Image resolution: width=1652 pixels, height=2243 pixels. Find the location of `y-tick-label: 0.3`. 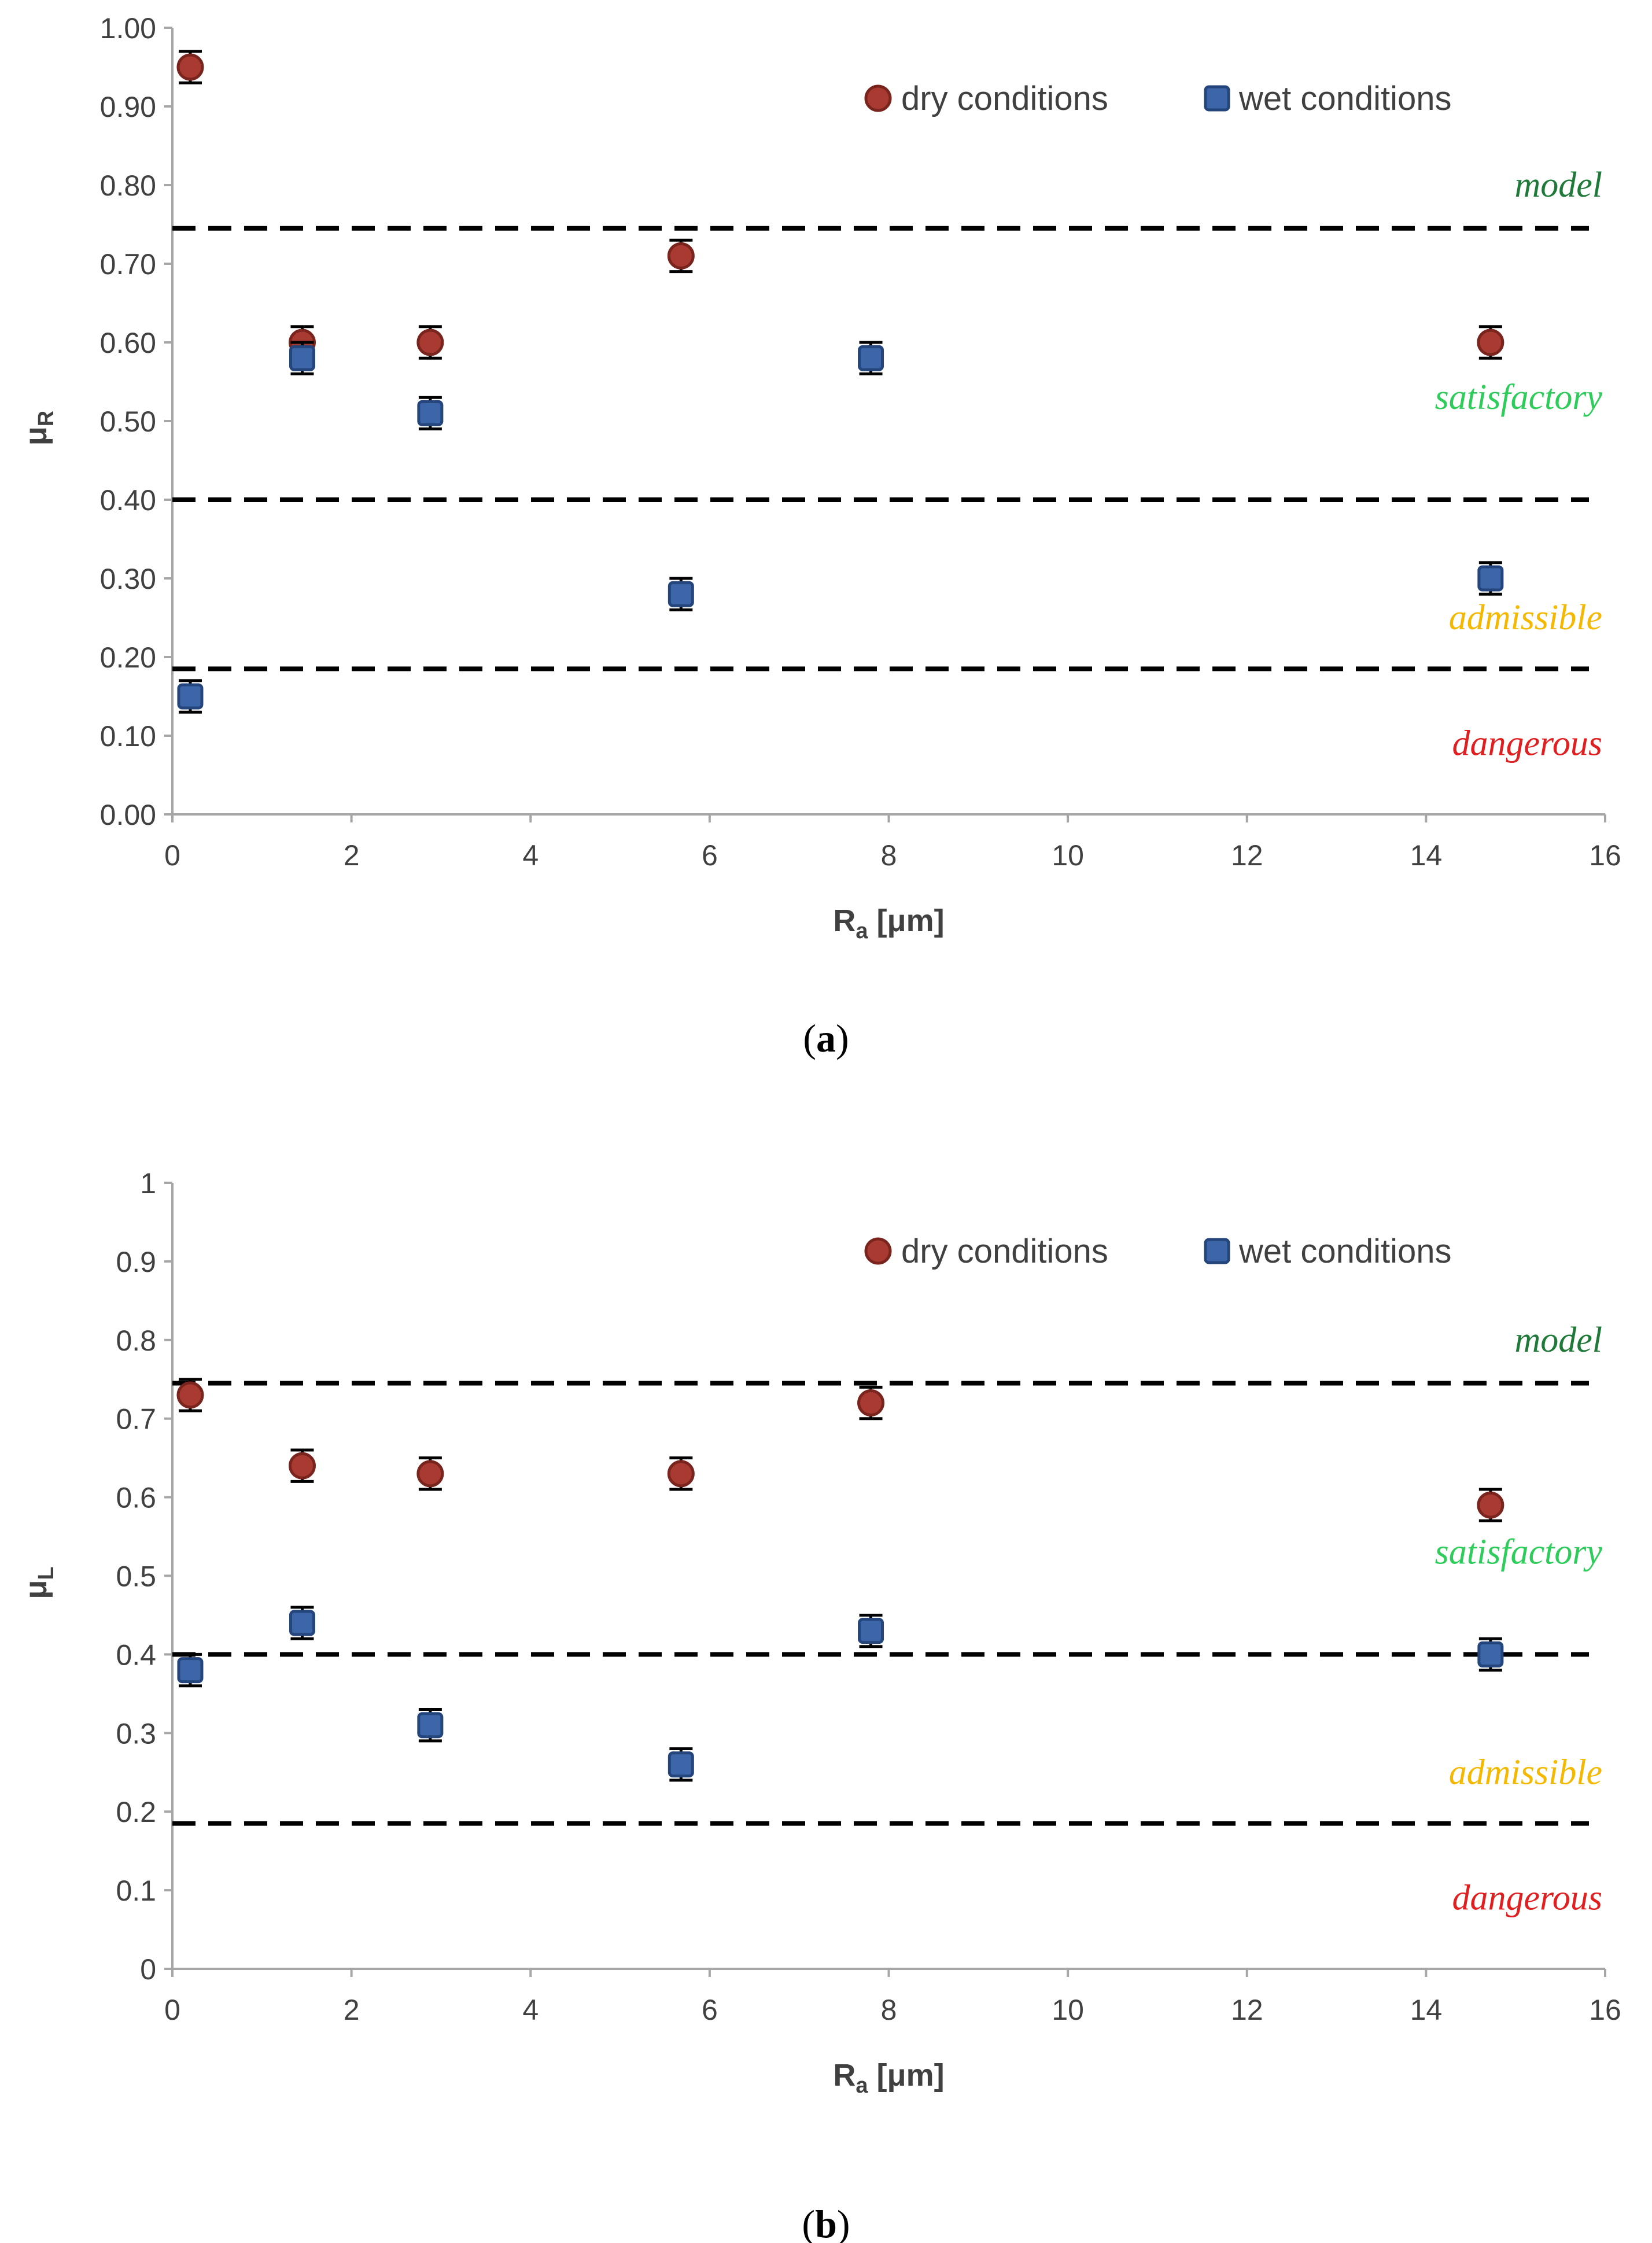

y-tick-label: 0.3 is located at coordinates (136, 1734).